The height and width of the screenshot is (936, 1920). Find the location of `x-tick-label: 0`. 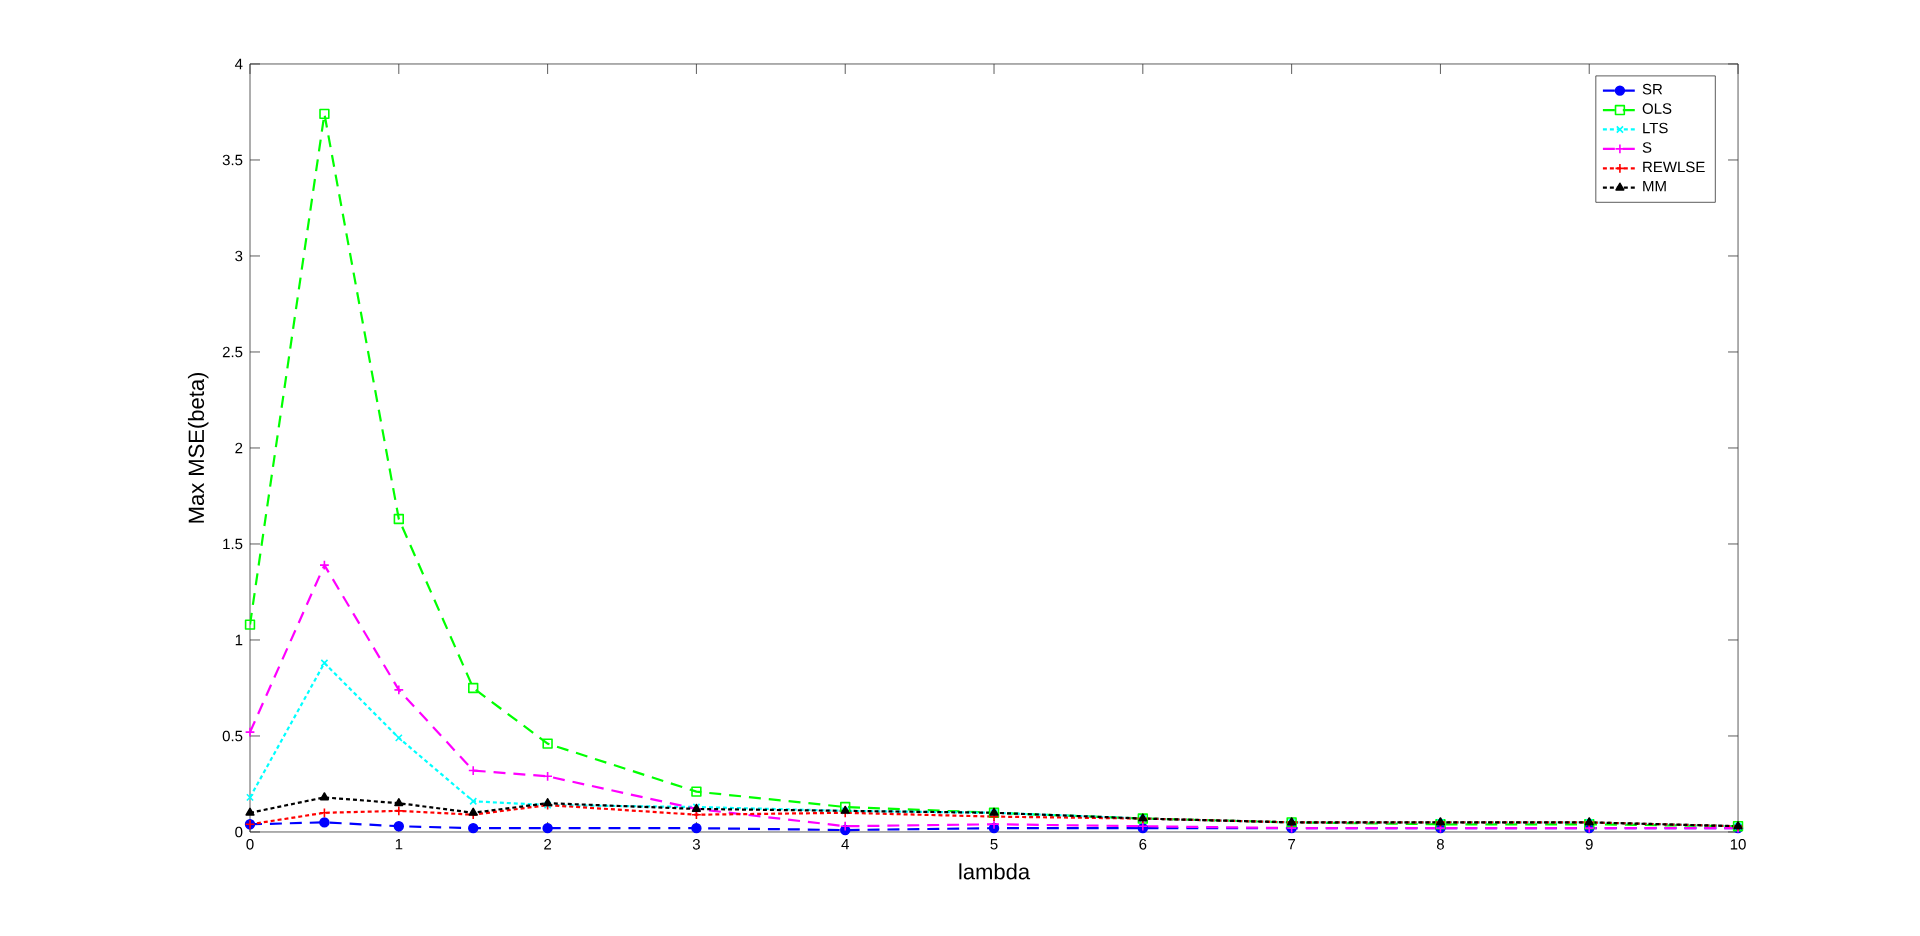

x-tick-label: 0 is located at coordinates (250, 844).